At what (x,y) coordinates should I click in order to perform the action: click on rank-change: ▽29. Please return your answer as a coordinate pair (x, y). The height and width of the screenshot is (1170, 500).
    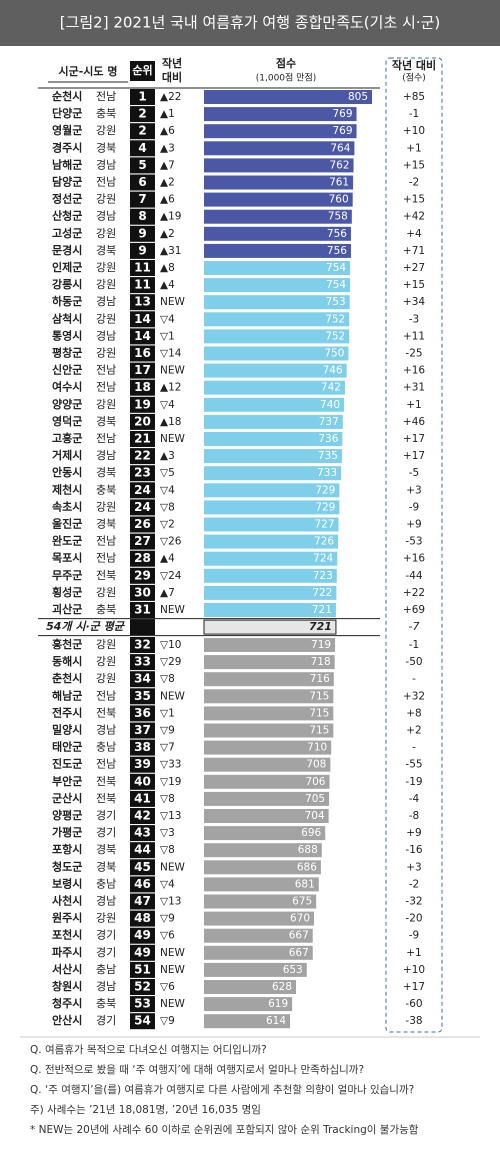
    Looking at the image, I should click on (170, 662).